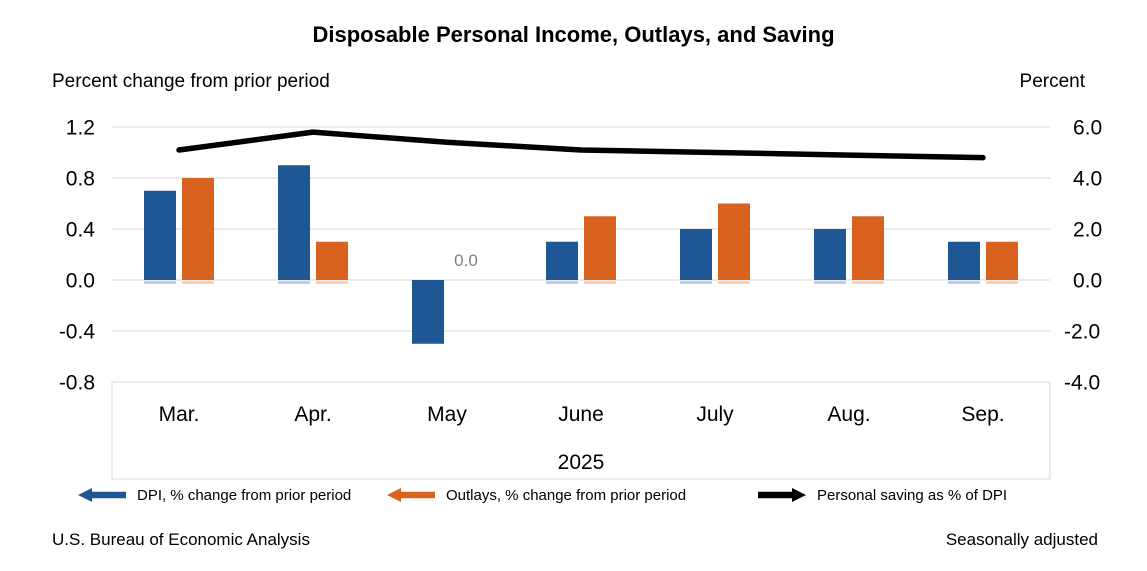 The height and width of the screenshot is (571, 1147). What do you see at coordinates (782, 495) in the screenshot?
I see `saving-legend-arrow-right-icon` at bounding box center [782, 495].